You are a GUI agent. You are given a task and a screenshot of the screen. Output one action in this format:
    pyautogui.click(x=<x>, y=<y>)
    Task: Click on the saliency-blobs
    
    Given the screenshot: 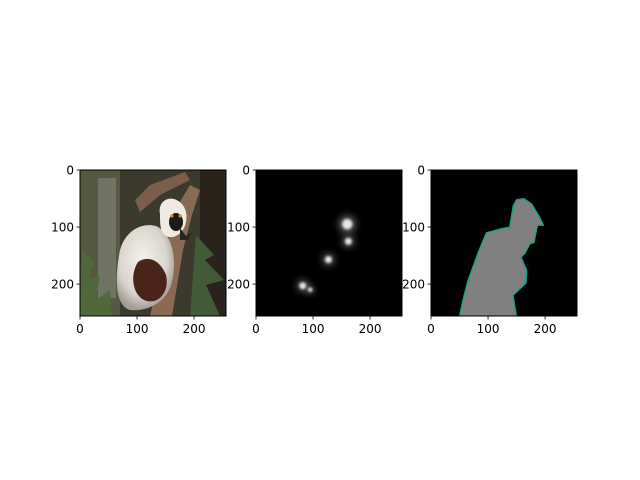 What is the action you would take?
    pyautogui.click(x=326, y=254)
    